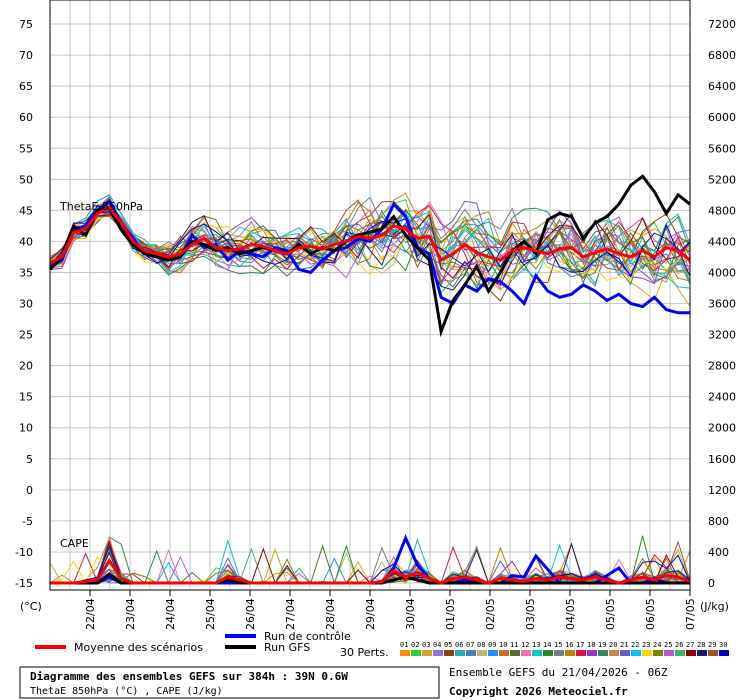 The image size is (740, 700). I want to click on perturbation-number: 28, so click(701, 645).